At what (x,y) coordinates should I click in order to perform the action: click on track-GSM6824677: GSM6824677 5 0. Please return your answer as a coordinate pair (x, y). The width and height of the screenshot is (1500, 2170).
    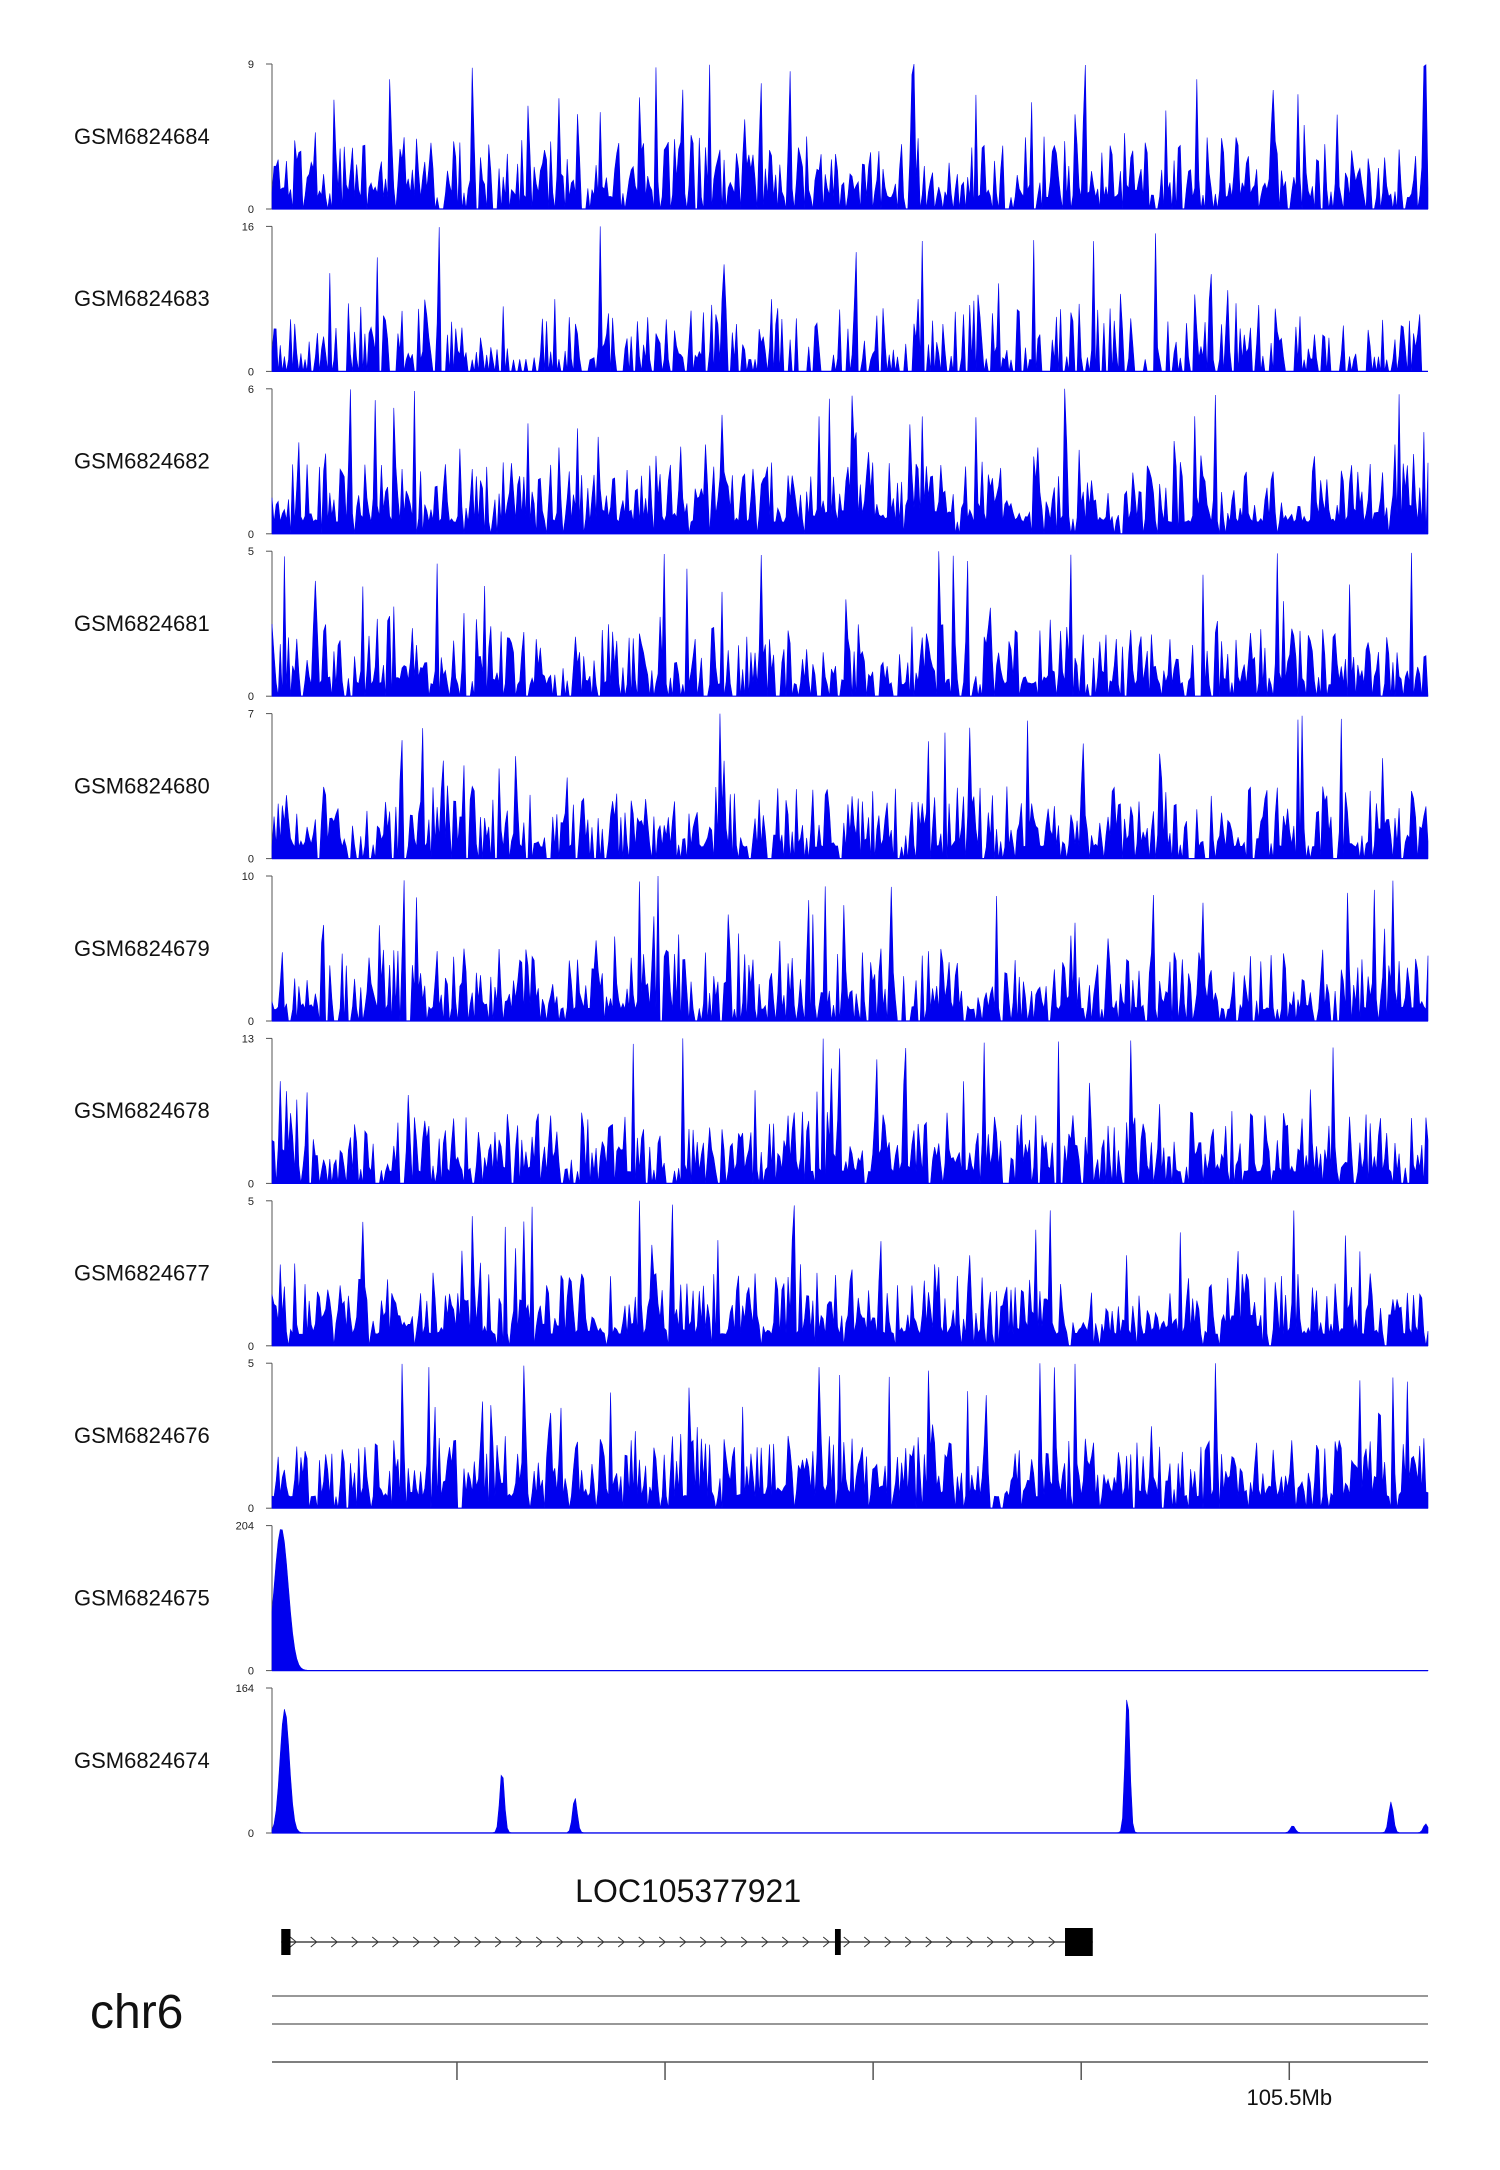
    Looking at the image, I should click on (751, 1274).